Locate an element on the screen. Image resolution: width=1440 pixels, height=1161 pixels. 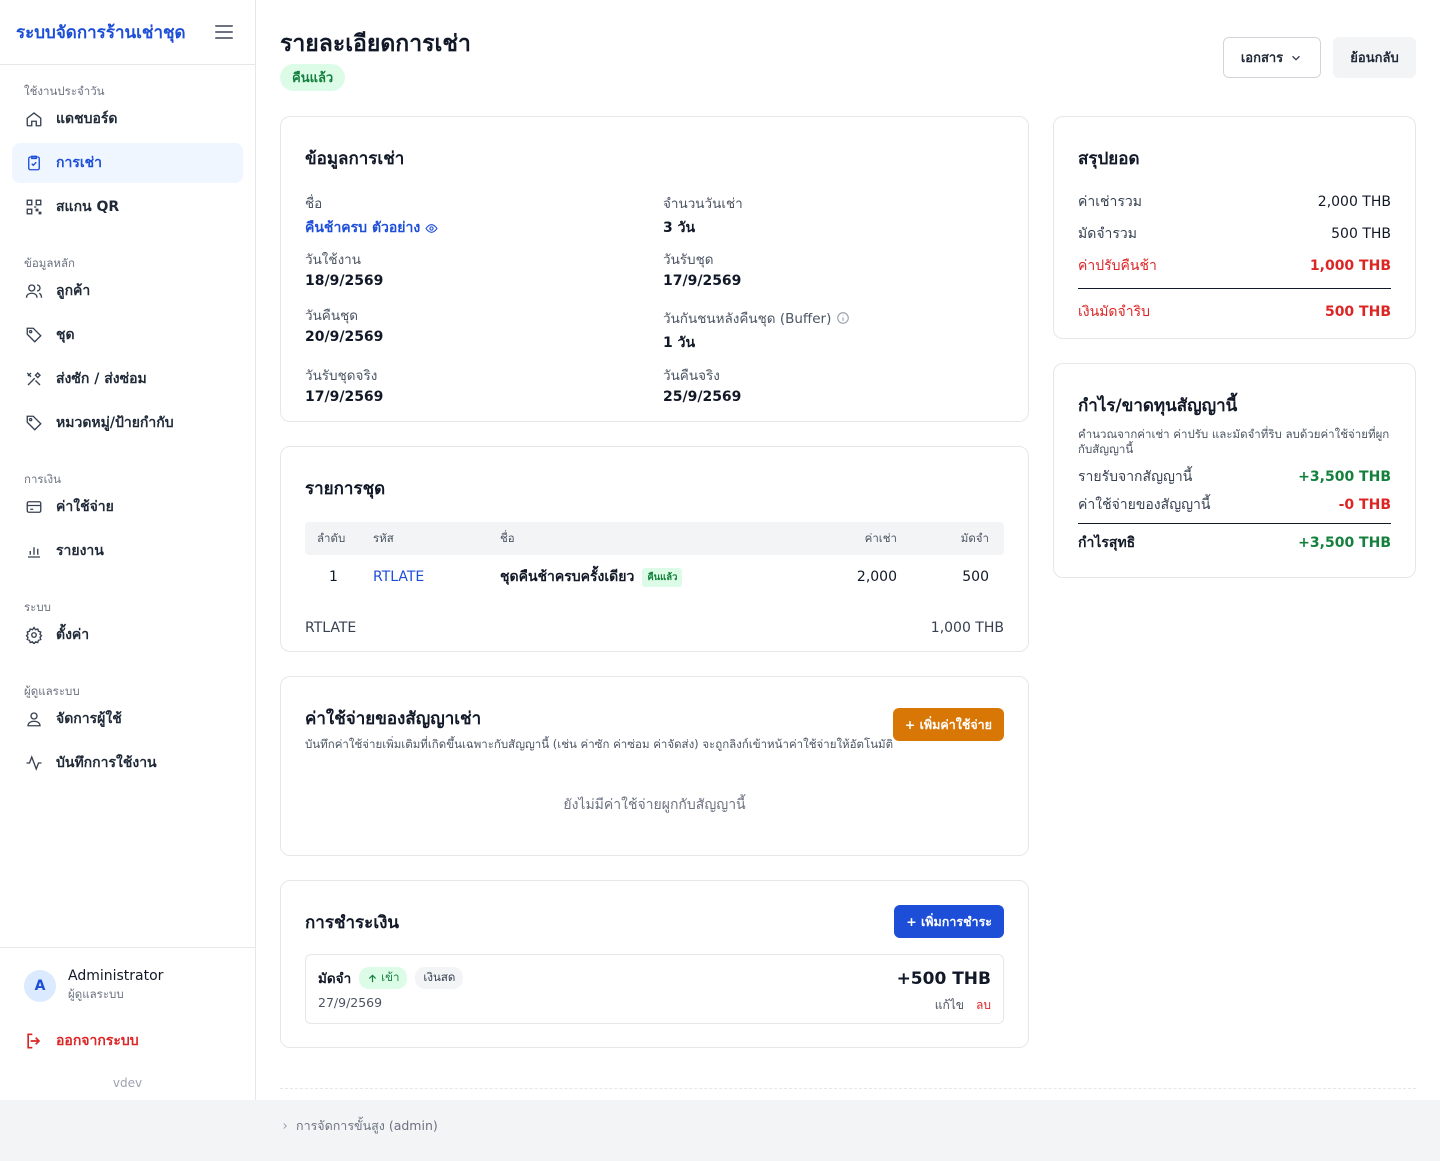
sidebar-item-label: หมวดหมู่/ป้ายกำกับ is located at coordinates (115, 423).